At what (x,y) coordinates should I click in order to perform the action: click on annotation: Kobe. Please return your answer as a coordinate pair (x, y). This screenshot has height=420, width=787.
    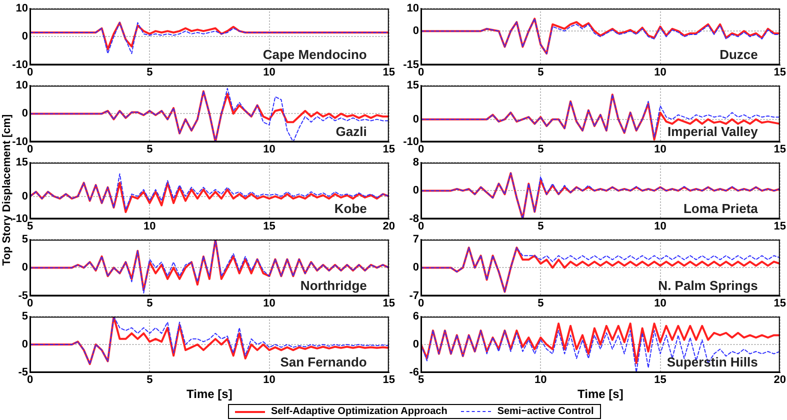
    Looking at the image, I should click on (350, 208).